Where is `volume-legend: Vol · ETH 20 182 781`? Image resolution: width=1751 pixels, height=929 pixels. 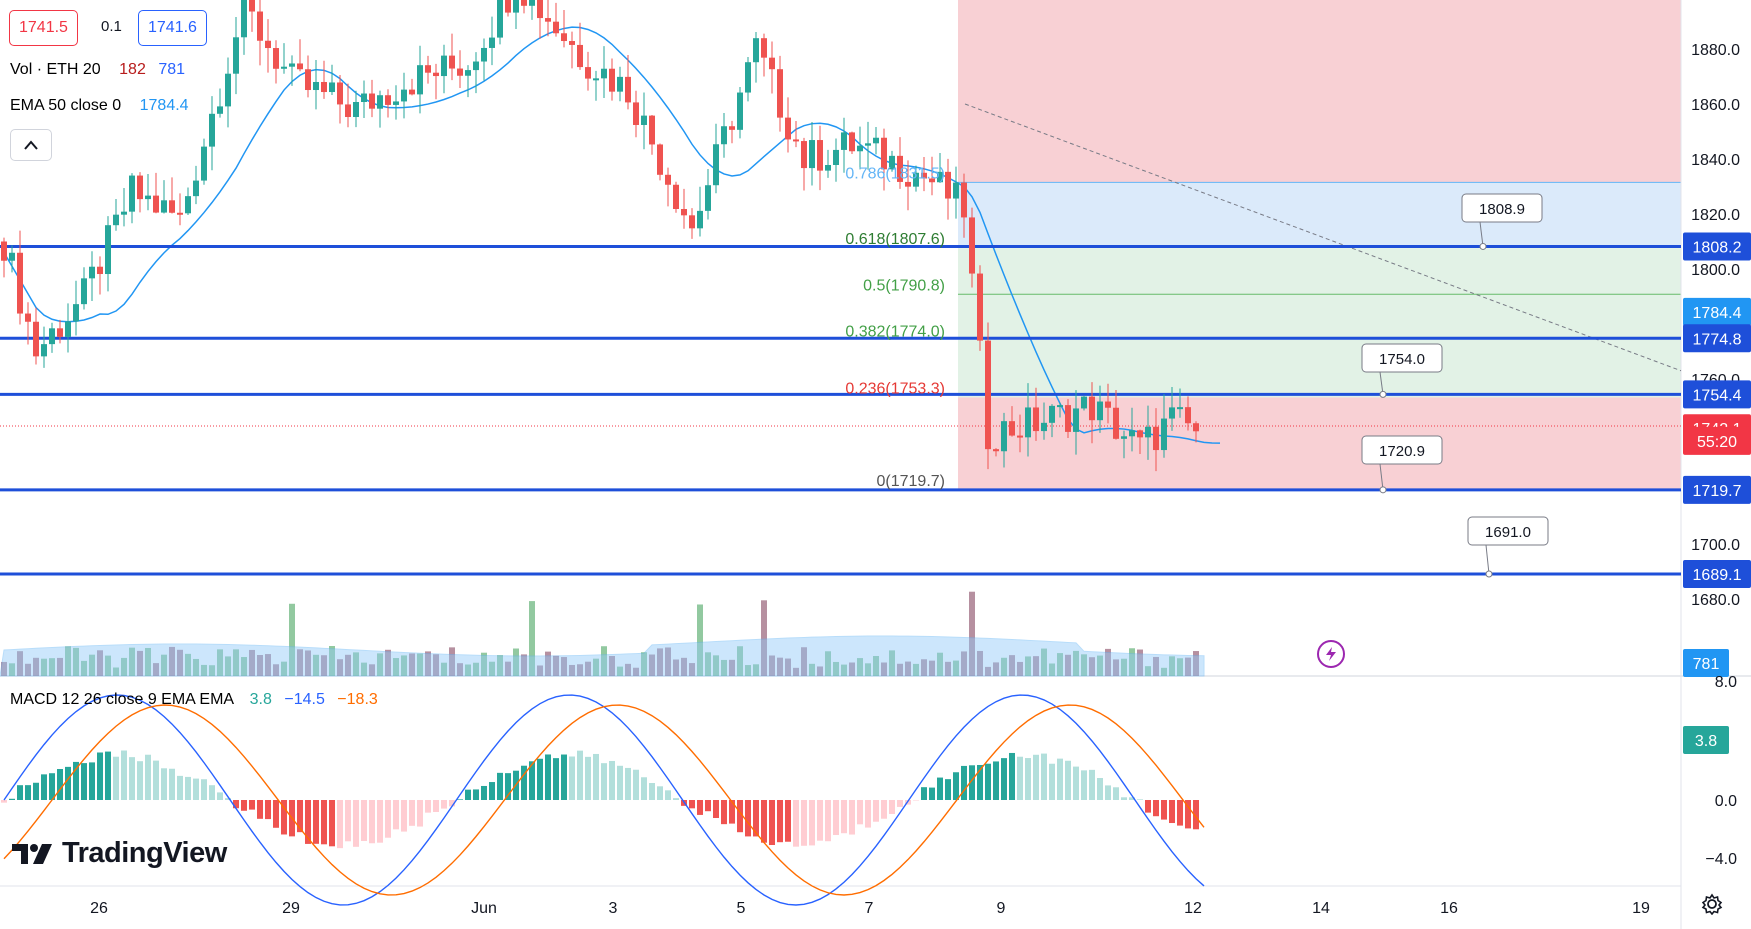
volume-legend: Vol · ETH 20 182 781 is located at coordinates (97, 70).